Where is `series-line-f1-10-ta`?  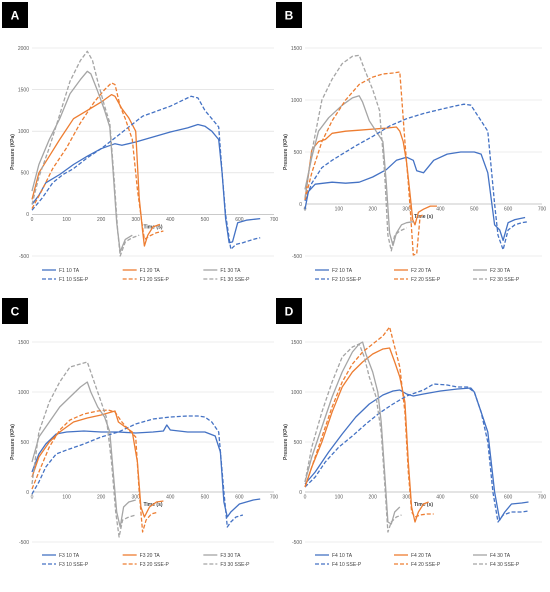
series-line-f1-10-ta is located at coordinates (146, 183).